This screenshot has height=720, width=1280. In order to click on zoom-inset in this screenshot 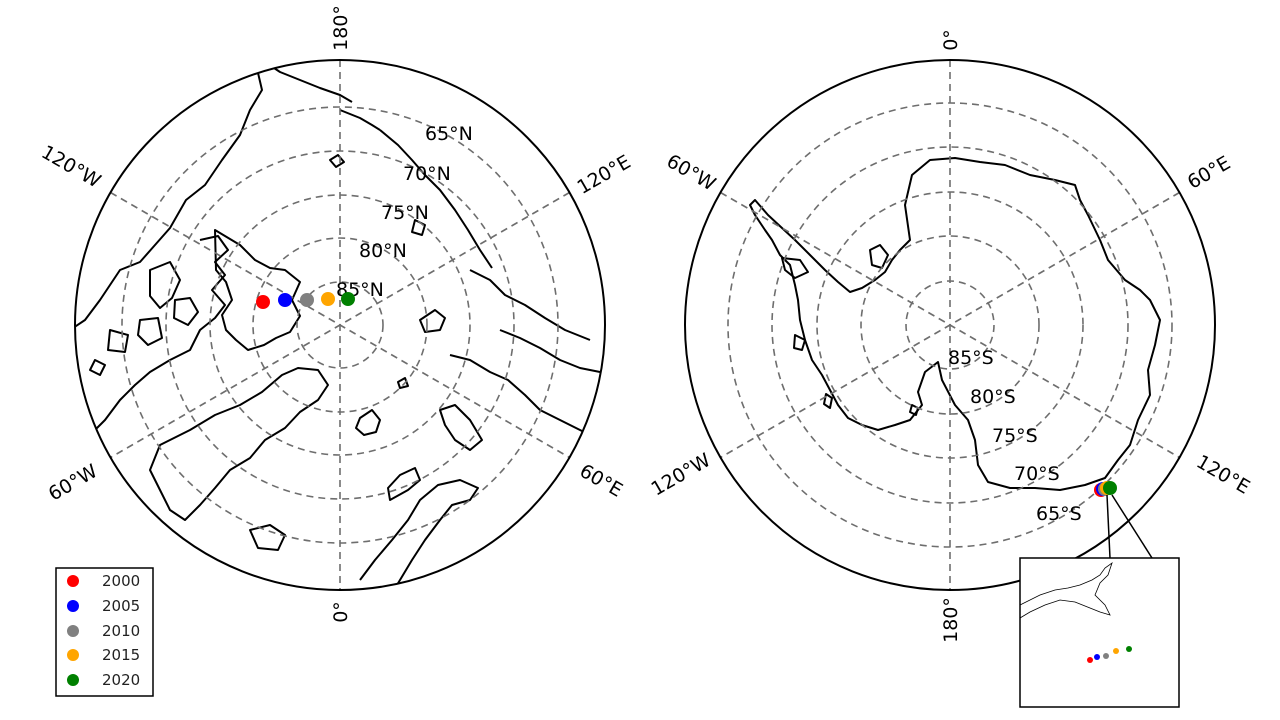, I will do `click(1099, 632)`.